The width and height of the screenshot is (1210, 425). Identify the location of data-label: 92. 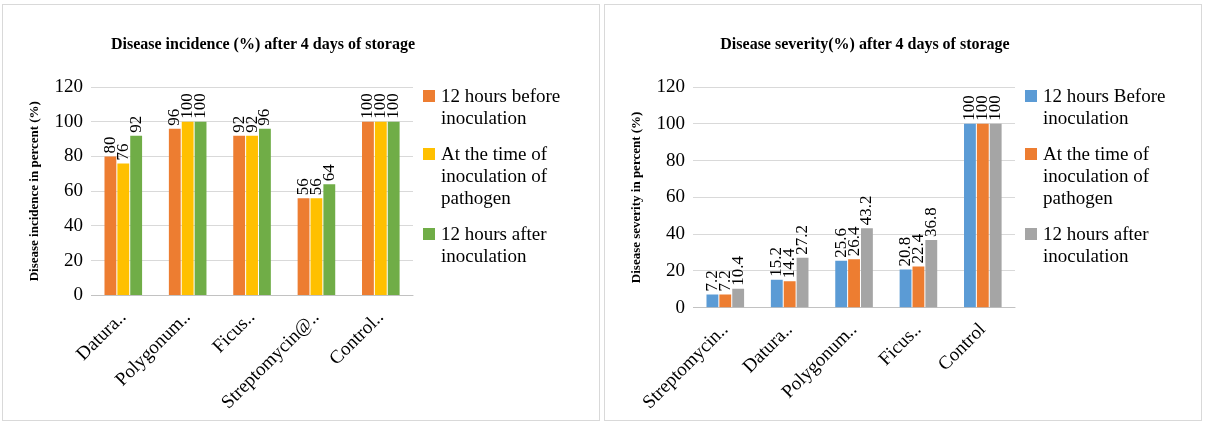
(135, 124).